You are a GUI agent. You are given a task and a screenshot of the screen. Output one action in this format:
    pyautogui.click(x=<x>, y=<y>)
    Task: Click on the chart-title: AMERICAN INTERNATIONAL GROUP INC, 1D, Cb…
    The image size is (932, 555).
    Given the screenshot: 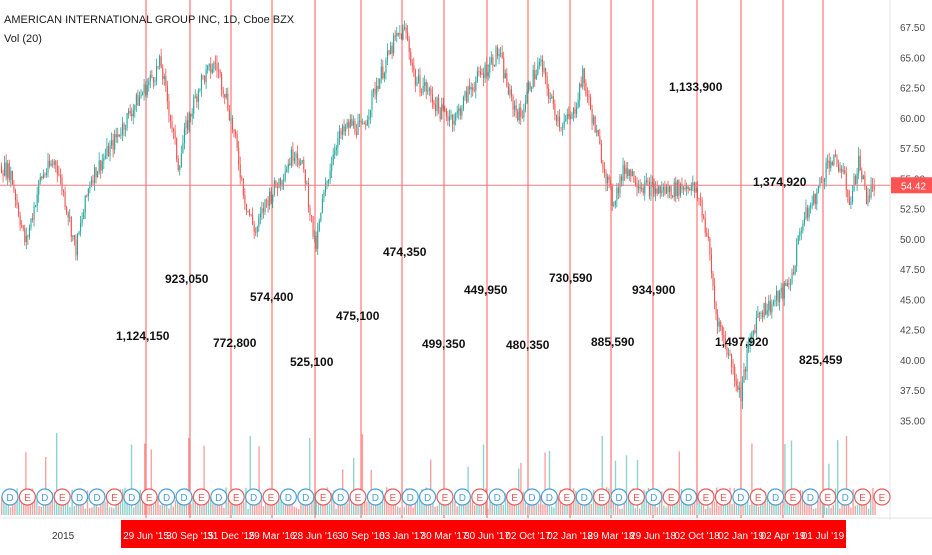 What is the action you would take?
    pyautogui.click(x=149, y=20)
    